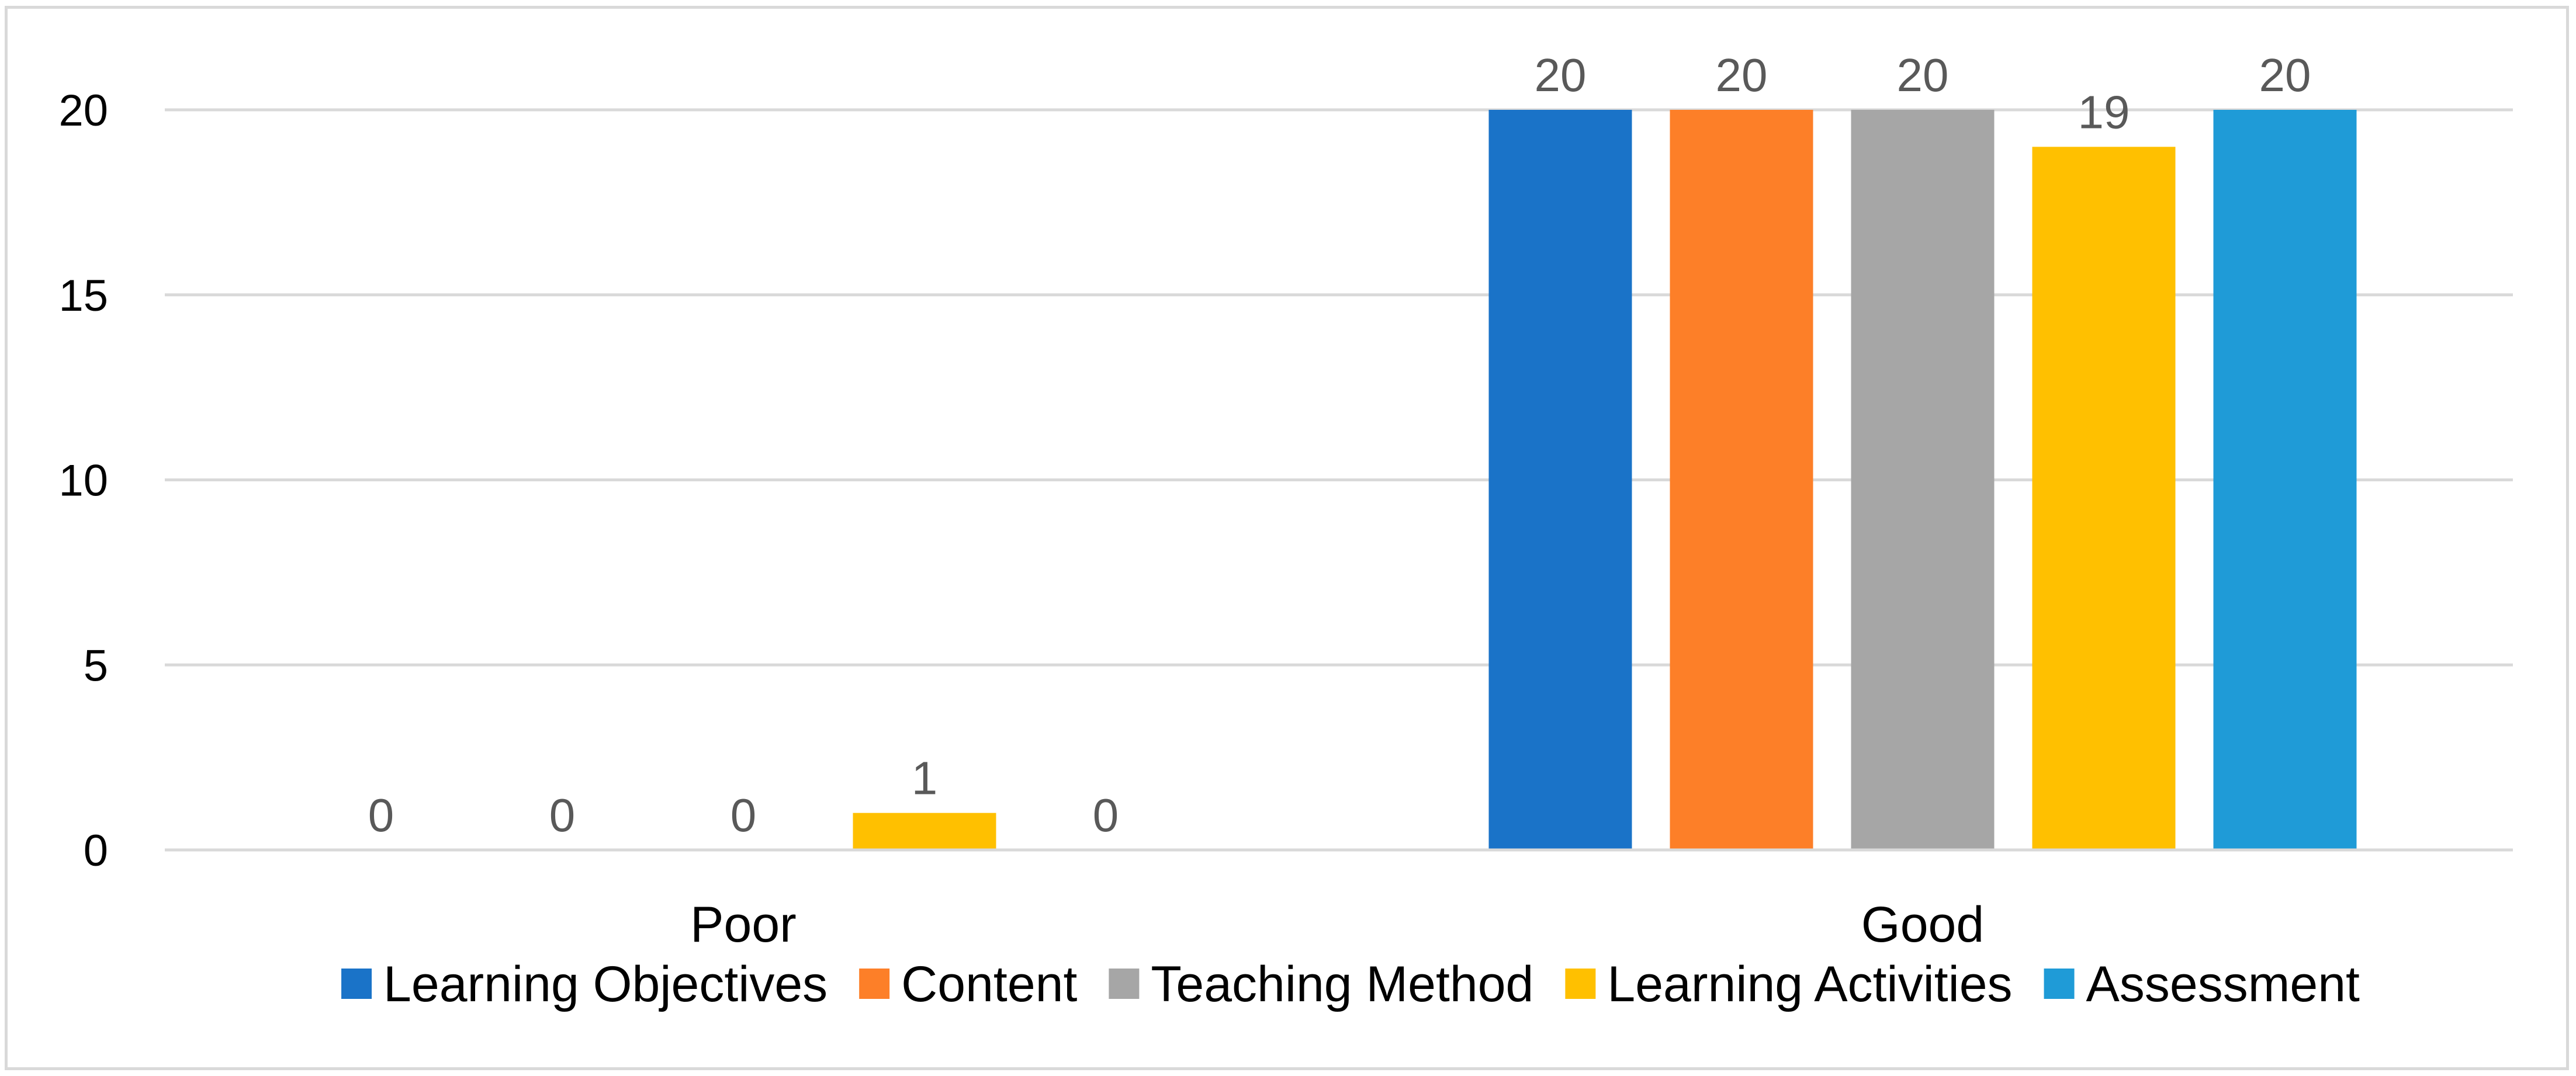  What do you see at coordinates (1741, 480) in the screenshot?
I see `bar-good-content` at bounding box center [1741, 480].